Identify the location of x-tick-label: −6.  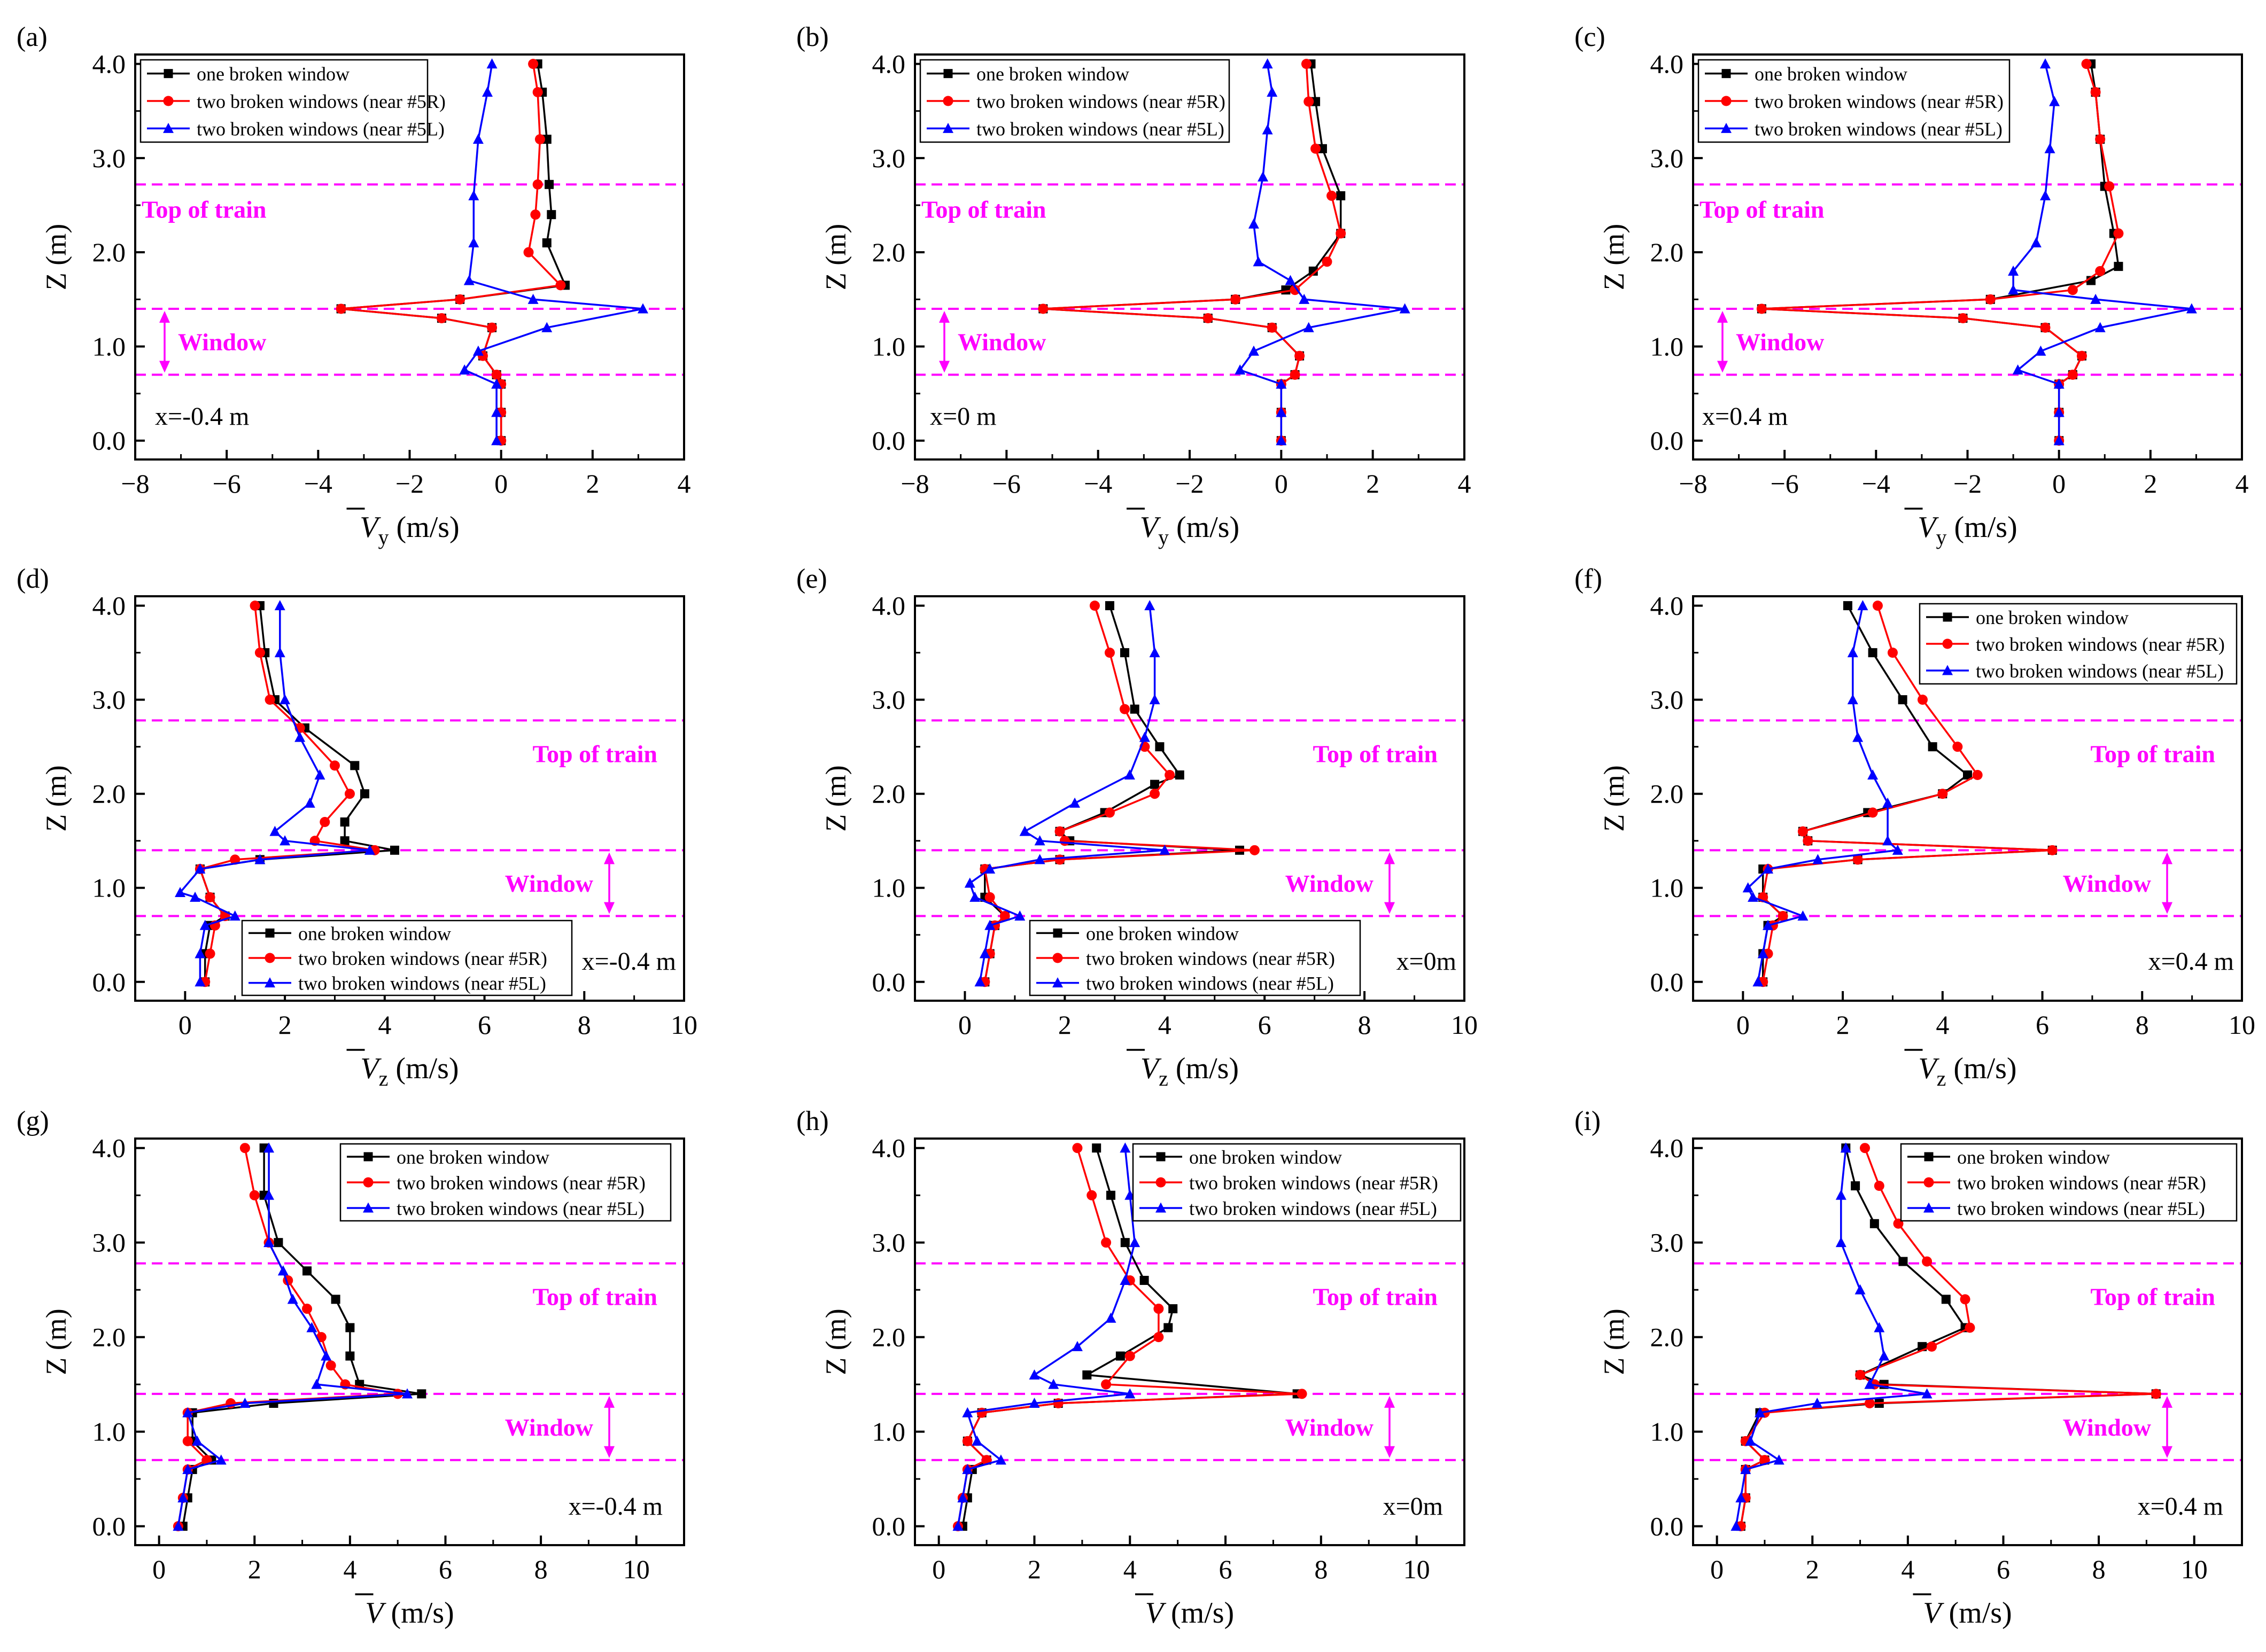
(1785, 483).